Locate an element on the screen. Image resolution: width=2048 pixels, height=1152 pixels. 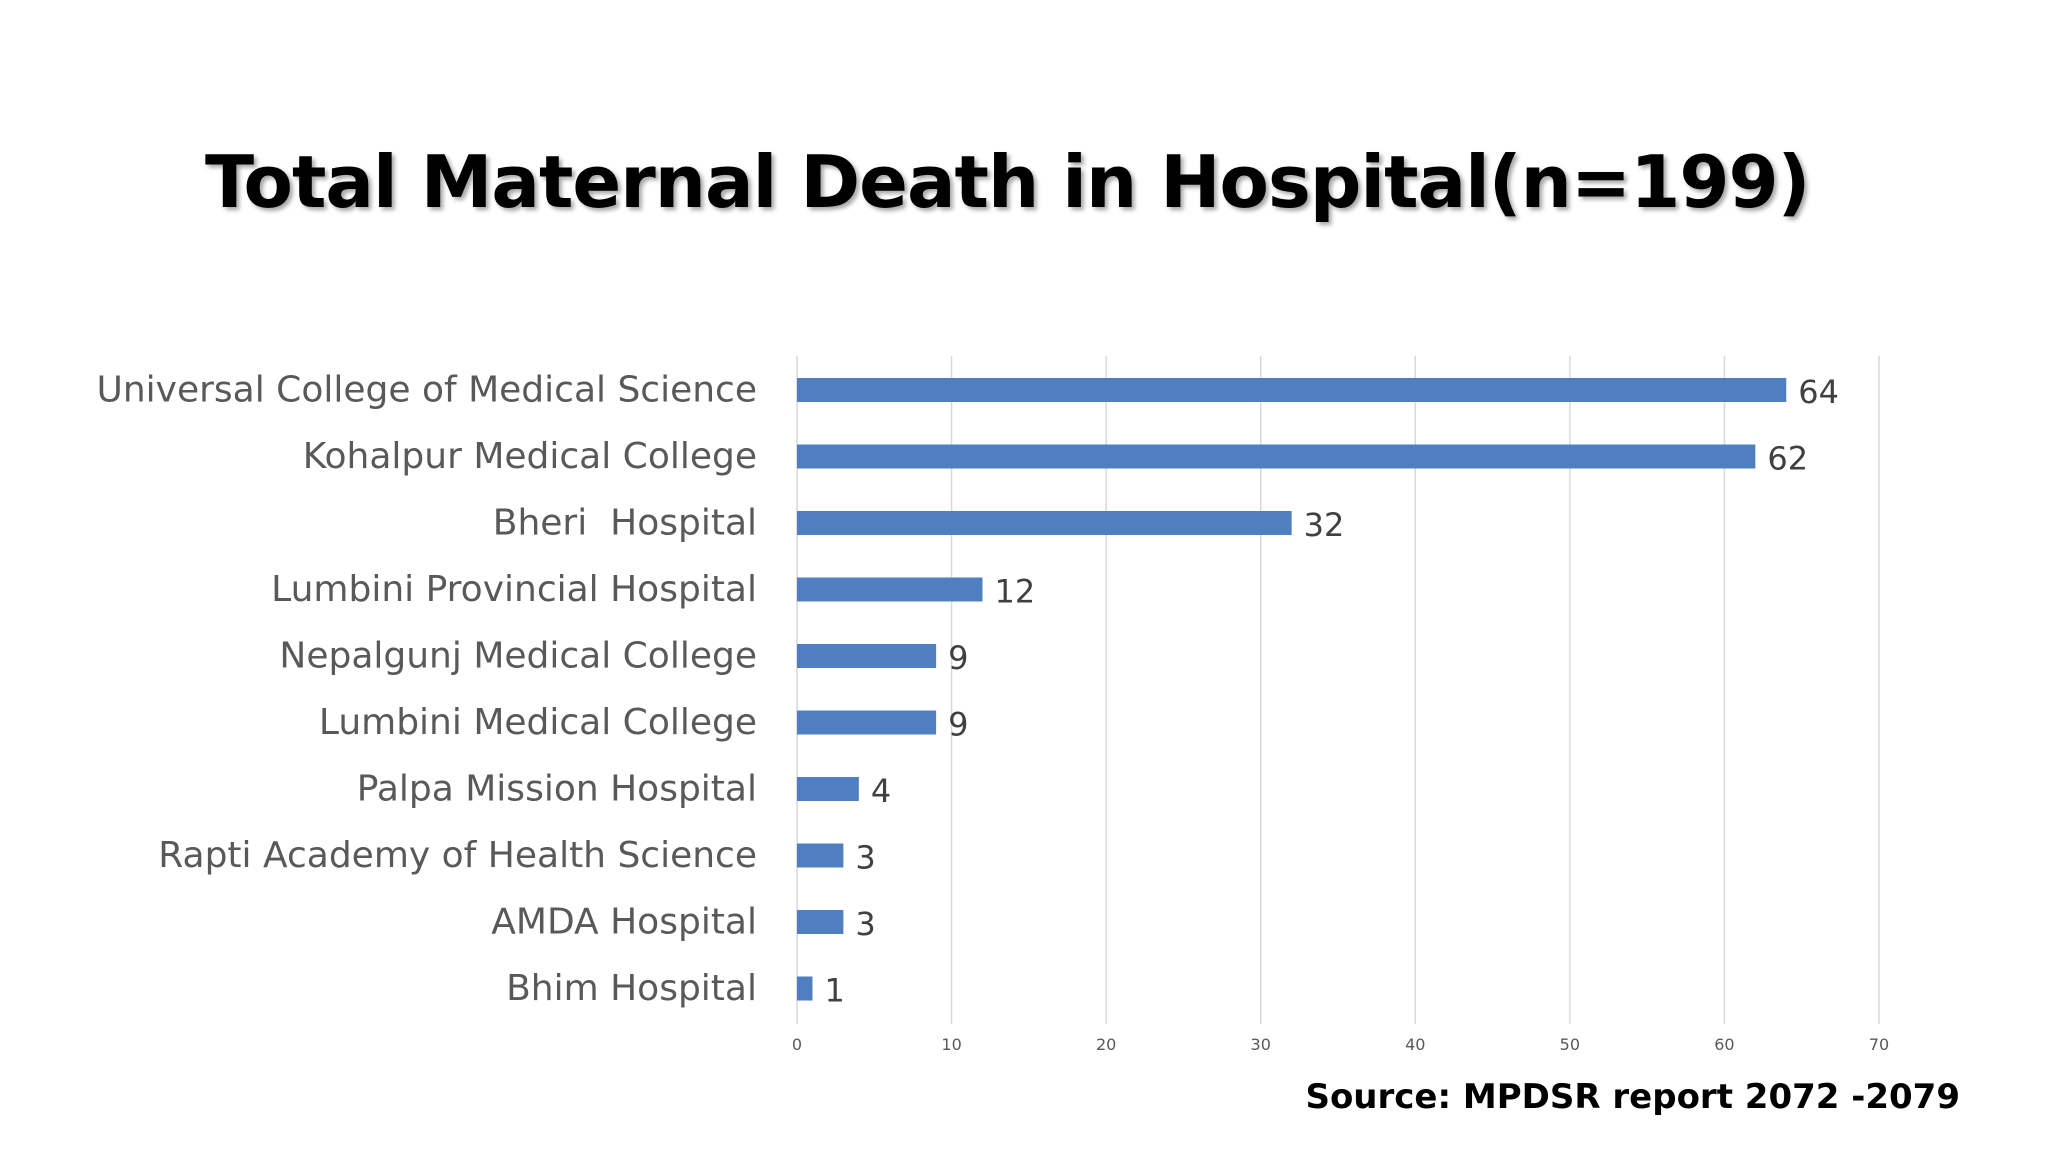
category-label: Rapti Academy of Health Science is located at coordinates (457, 855).